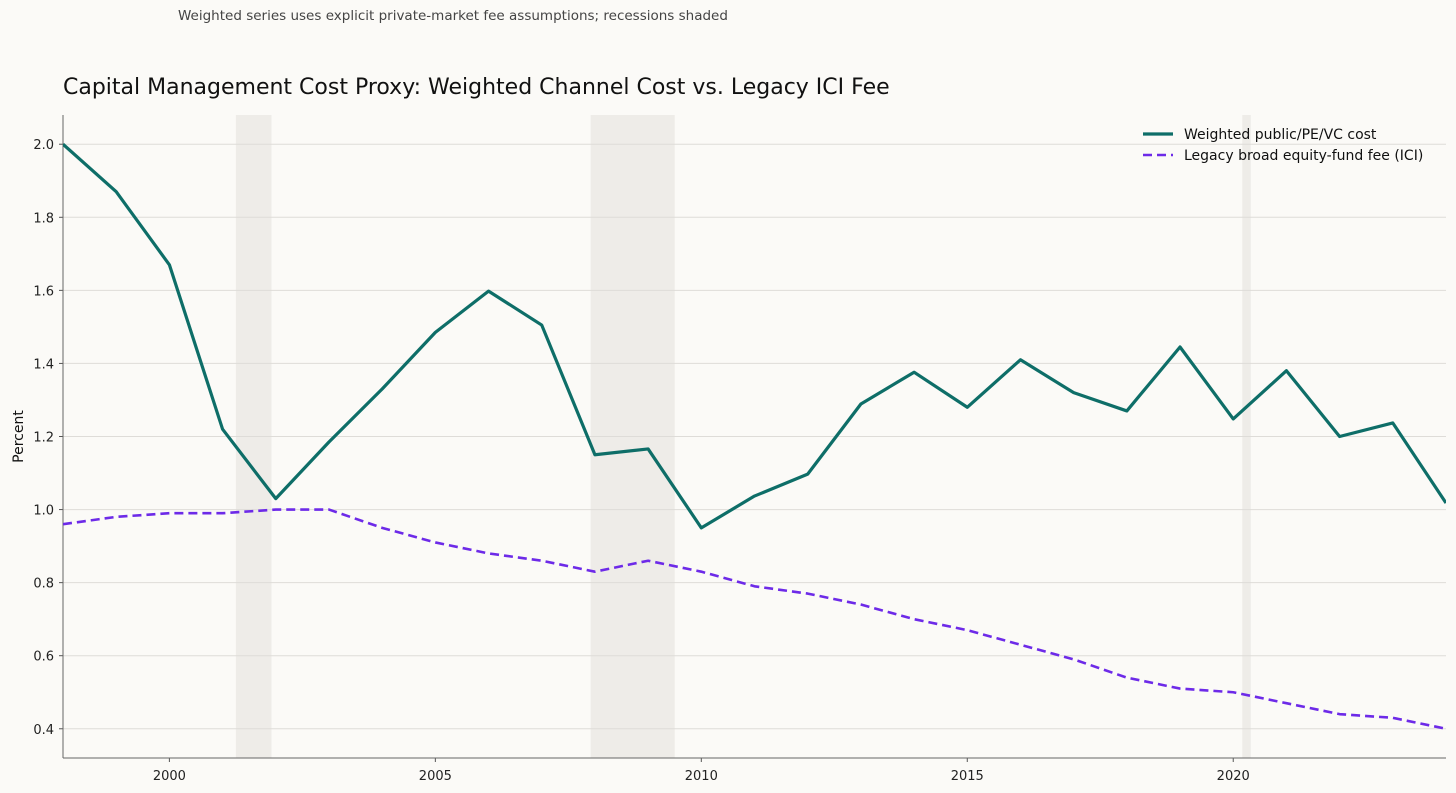  What do you see at coordinates (43, 584) in the screenshot?
I see `y-tick-label: 0.8` at bounding box center [43, 584].